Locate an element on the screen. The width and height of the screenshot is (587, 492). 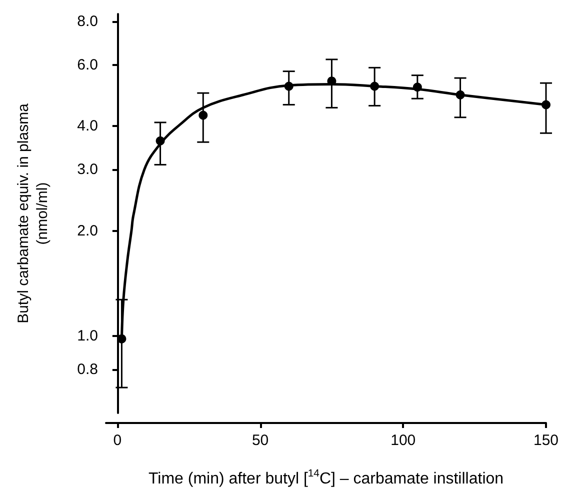
y-tick-label: 4.0 is located at coordinates (87, 126).